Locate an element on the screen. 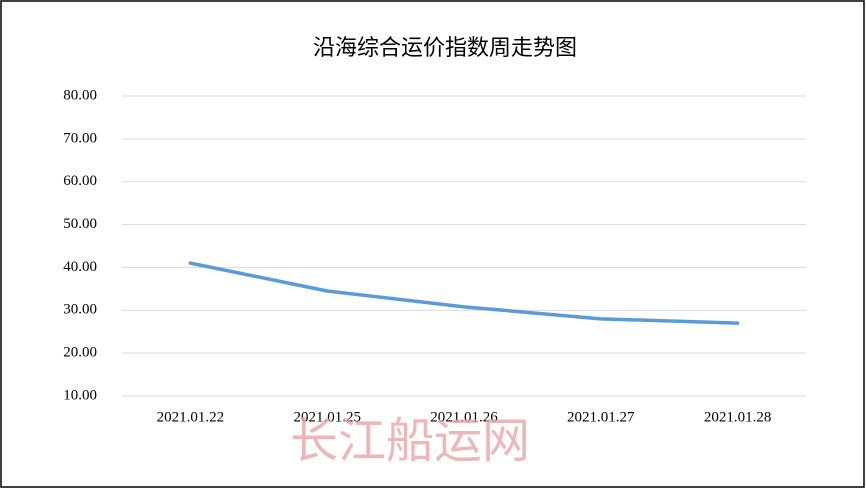 This screenshot has width=866, height=489. x-tick-label: 2021.01.28 is located at coordinates (738, 417).